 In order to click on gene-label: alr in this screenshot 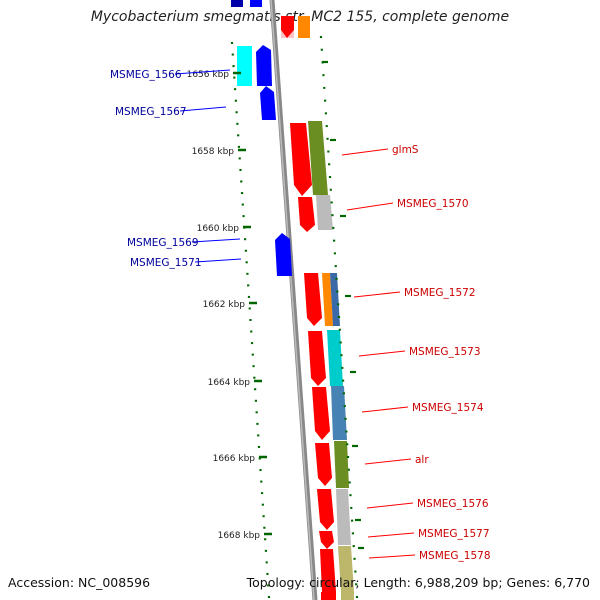, I will do `click(422, 460)`.